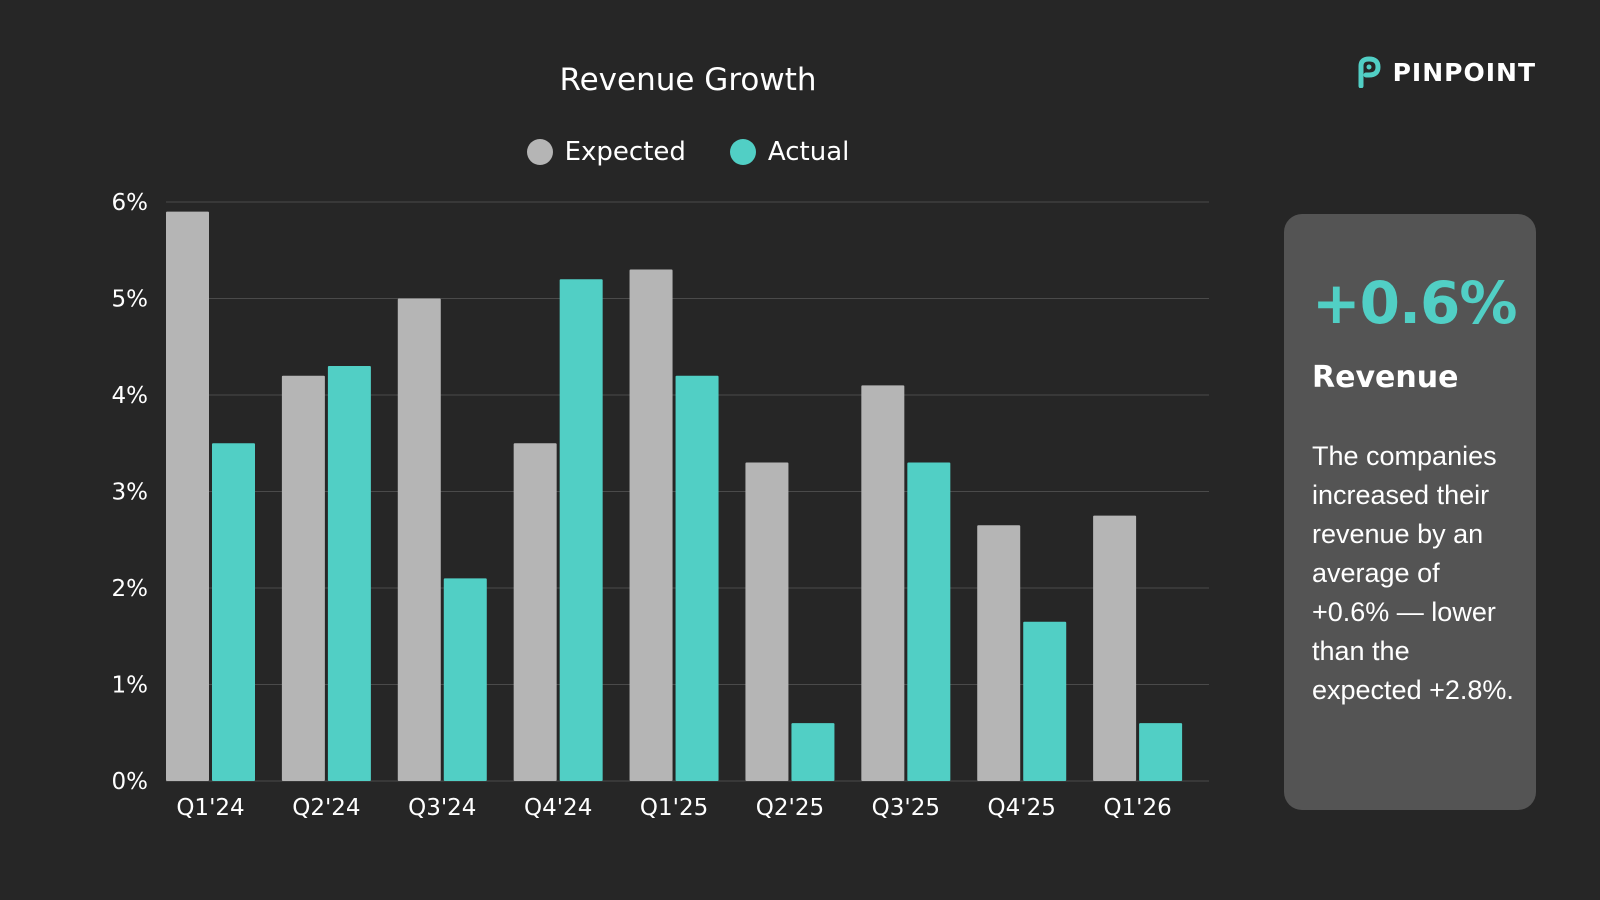 The image size is (1600, 900). What do you see at coordinates (130, 782) in the screenshot?
I see `y-tick-label: 0%` at bounding box center [130, 782].